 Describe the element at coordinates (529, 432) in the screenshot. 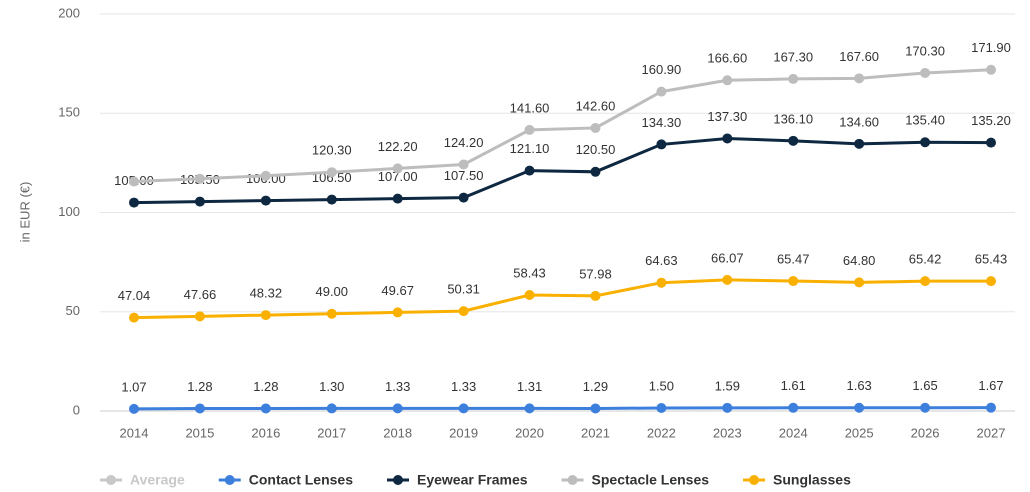

I see `x-tick-label: 2020` at that location.